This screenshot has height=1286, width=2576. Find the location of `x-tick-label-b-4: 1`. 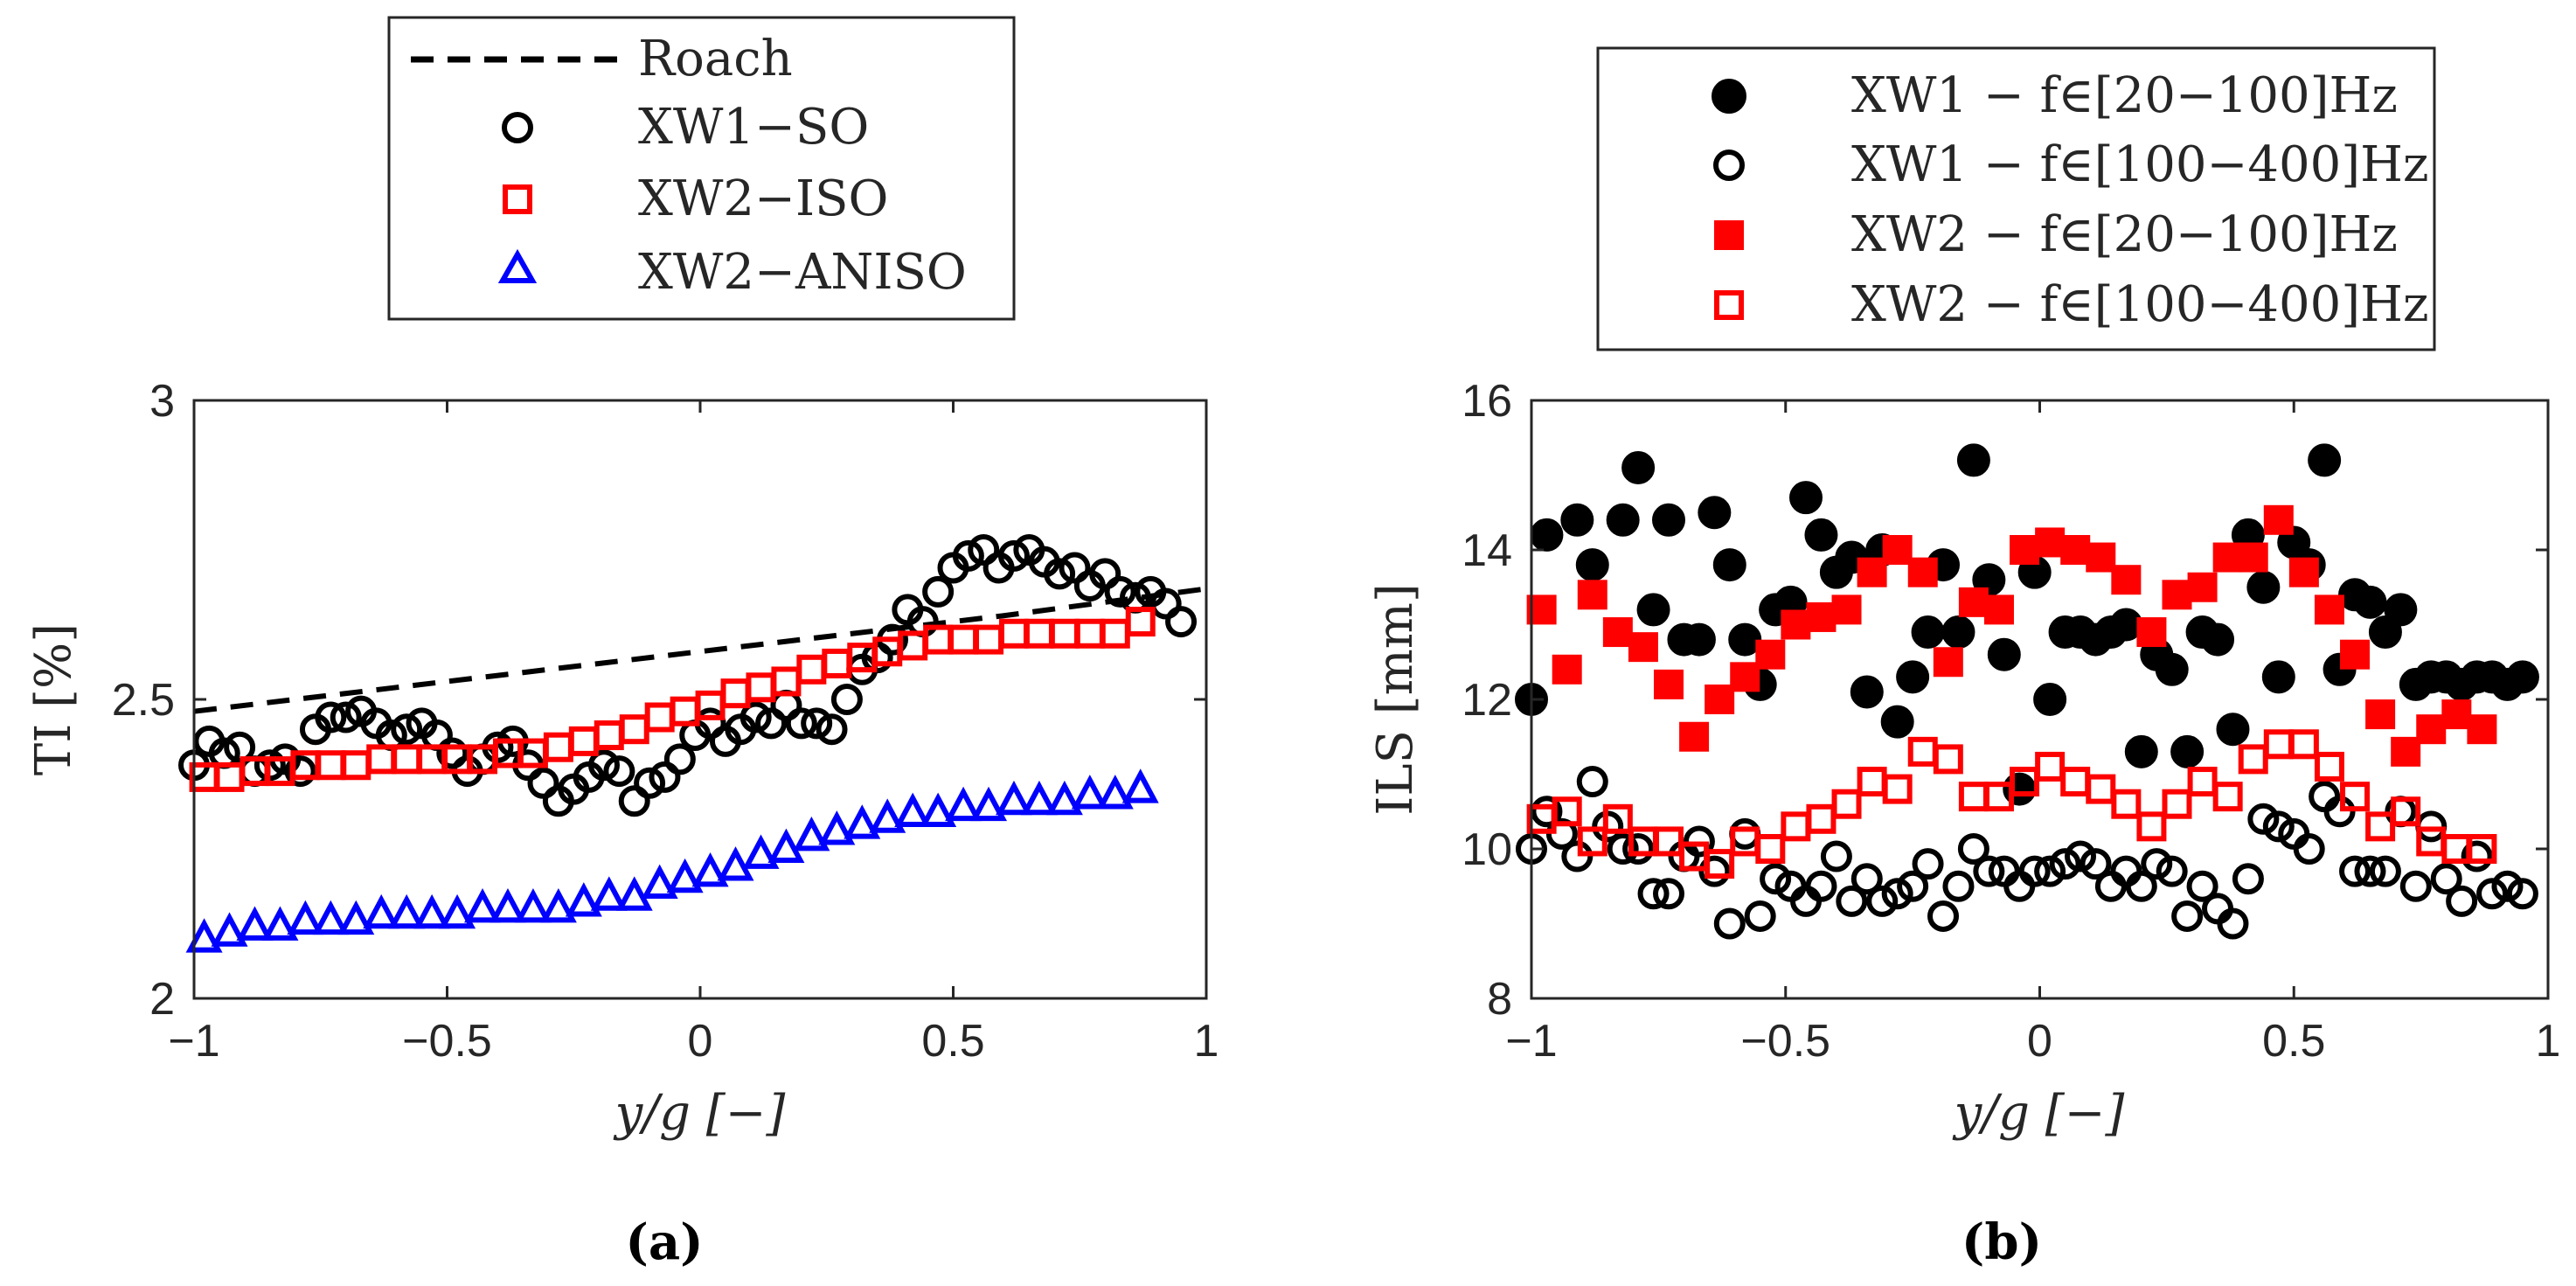

x-tick-label-b-4: 1 is located at coordinates (2548, 1041).